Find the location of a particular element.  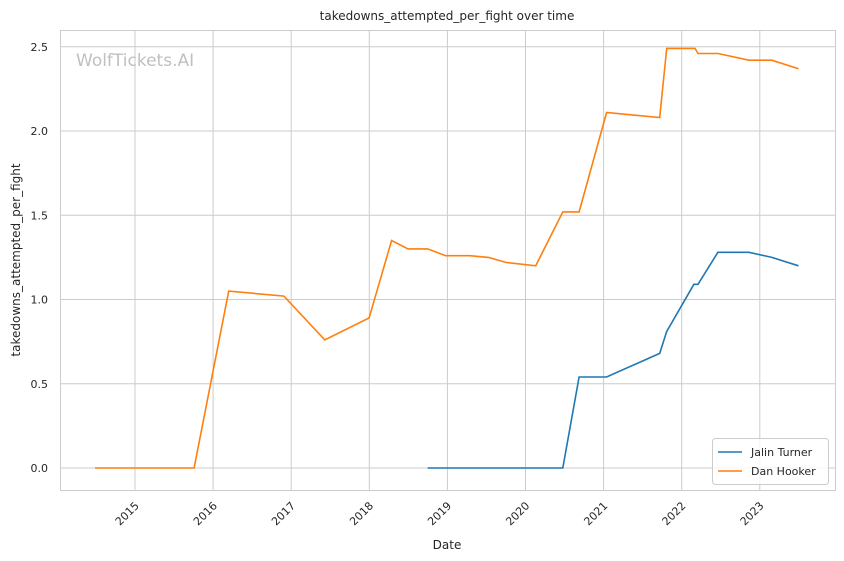

x-tick-label: 2020 is located at coordinates (517, 513).